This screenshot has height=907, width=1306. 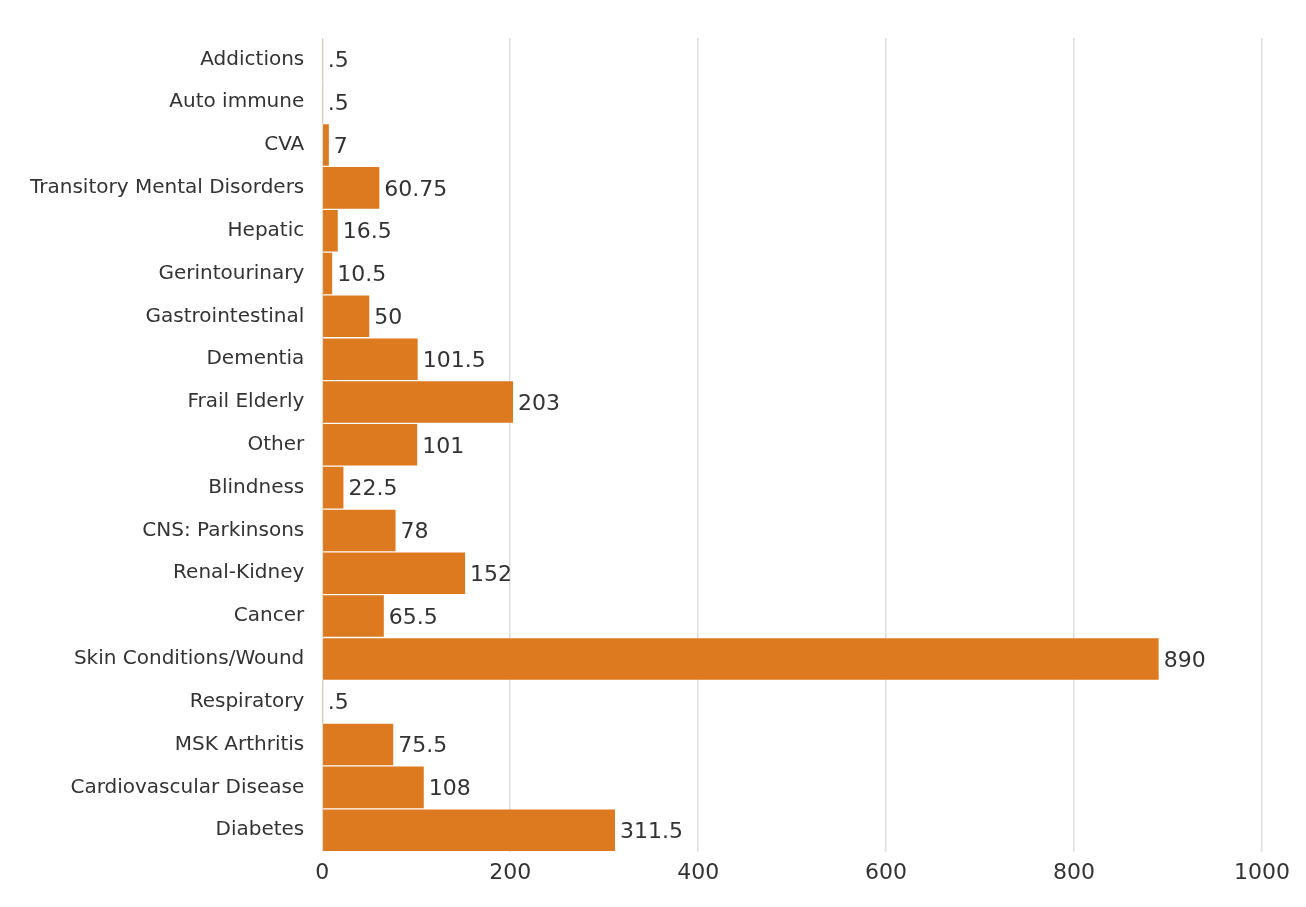 I want to click on data-label: 60.75, so click(x=416, y=188).